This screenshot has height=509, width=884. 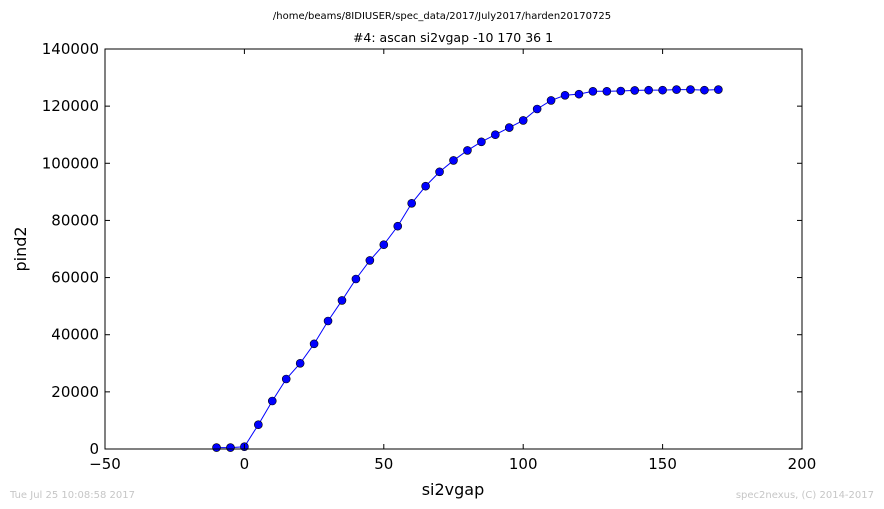 What do you see at coordinates (72, 495) in the screenshot?
I see `footer-timestamp: Tue Jul 25 10:08:58 2017` at bounding box center [72, 495].